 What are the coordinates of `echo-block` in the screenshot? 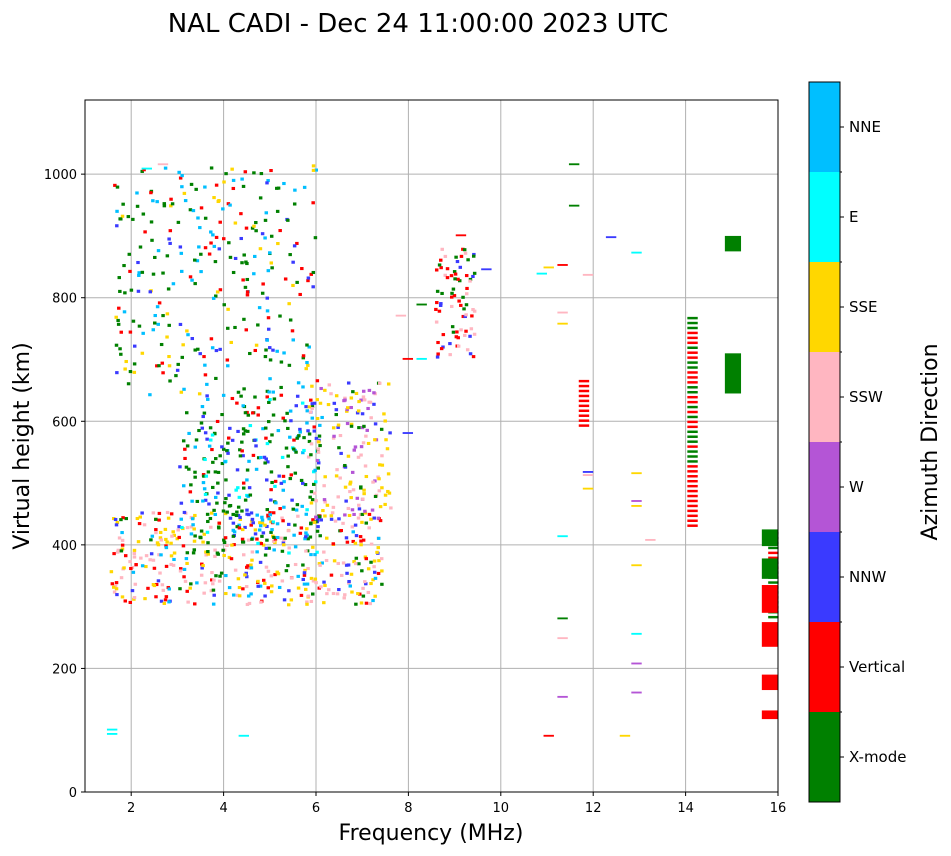 It's located at (769, 634).